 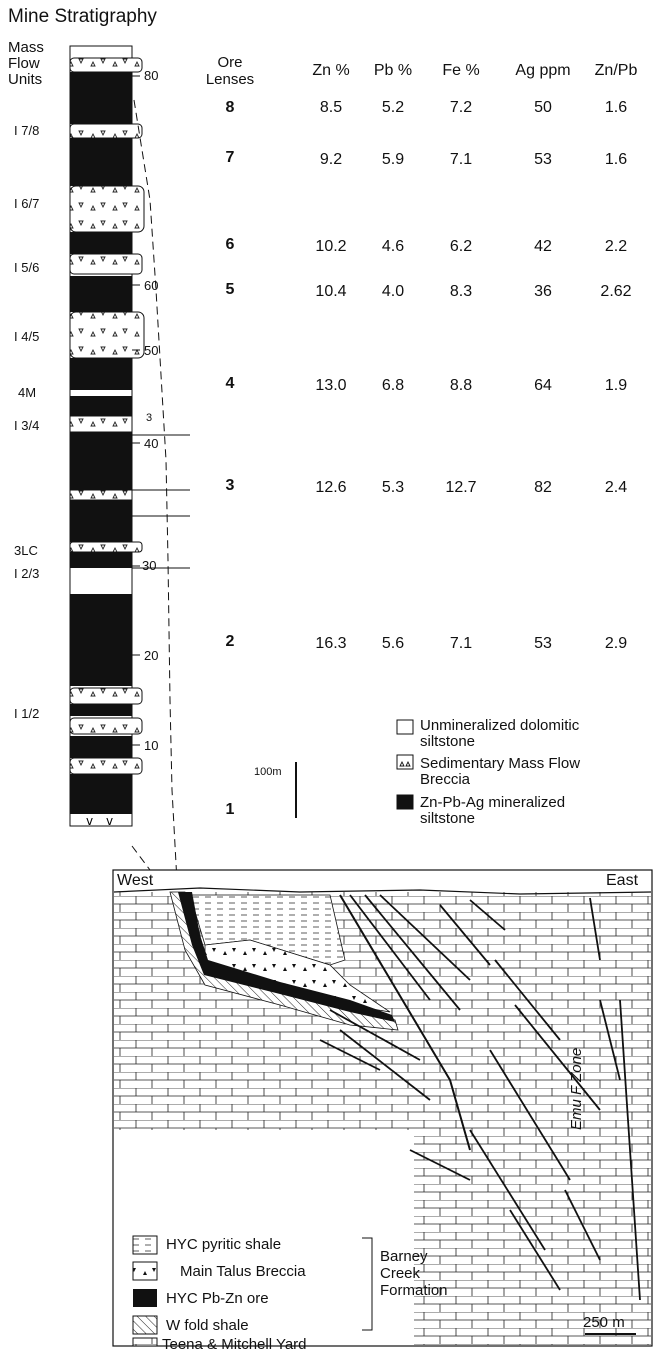 What do you see at coordinates (129, 473) in the screenshot?
I see `strat-column: v v` at bounding box center [129, 473].